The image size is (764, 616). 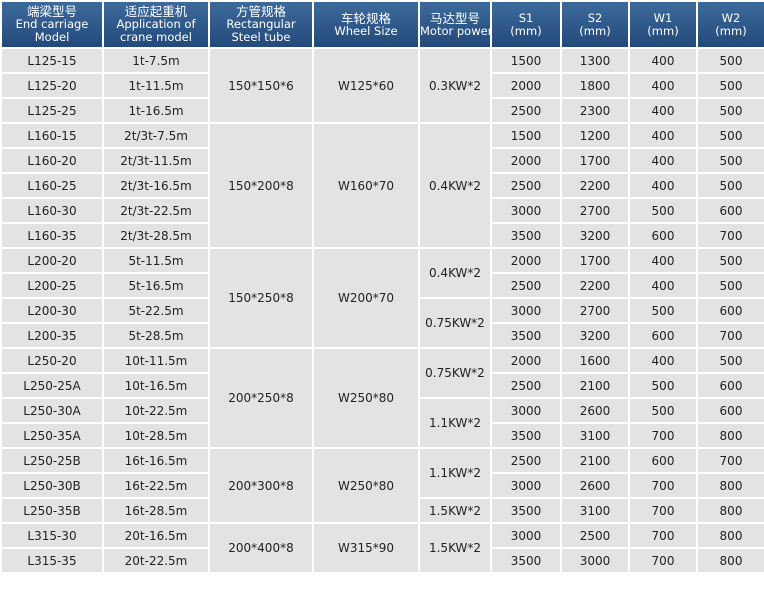 I want to click on table-cell: L250-35B, so click(x=52, y=510).